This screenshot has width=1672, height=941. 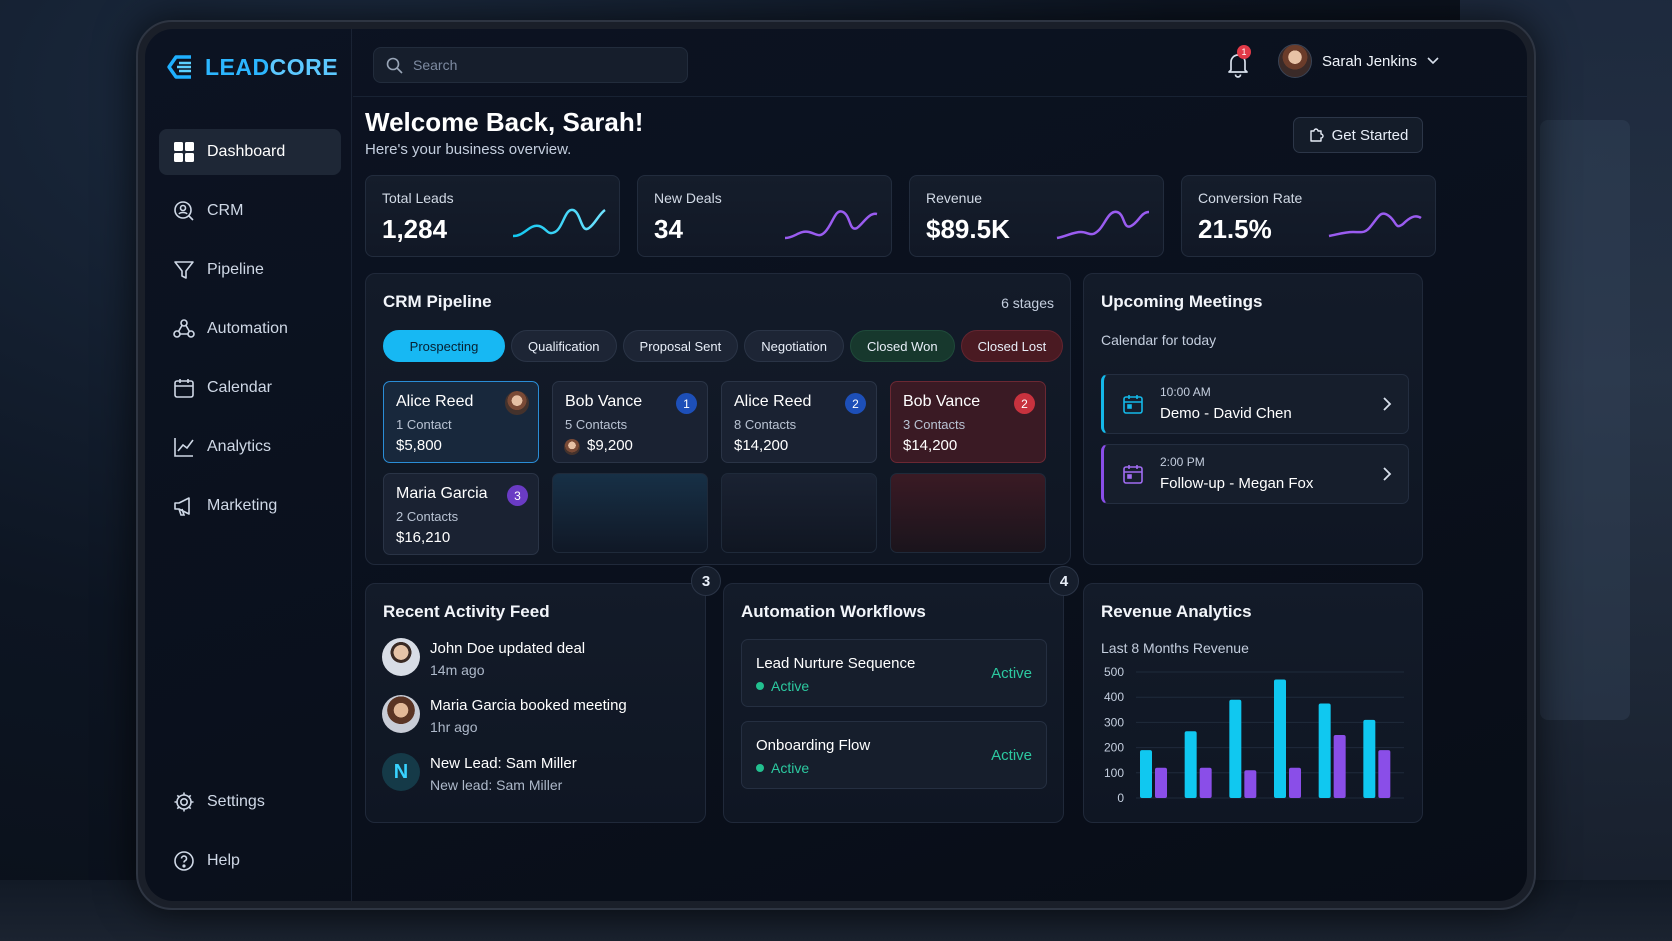 I want to click on page-title: Welcome Back, Sarah!, so click(x=504, y=122).